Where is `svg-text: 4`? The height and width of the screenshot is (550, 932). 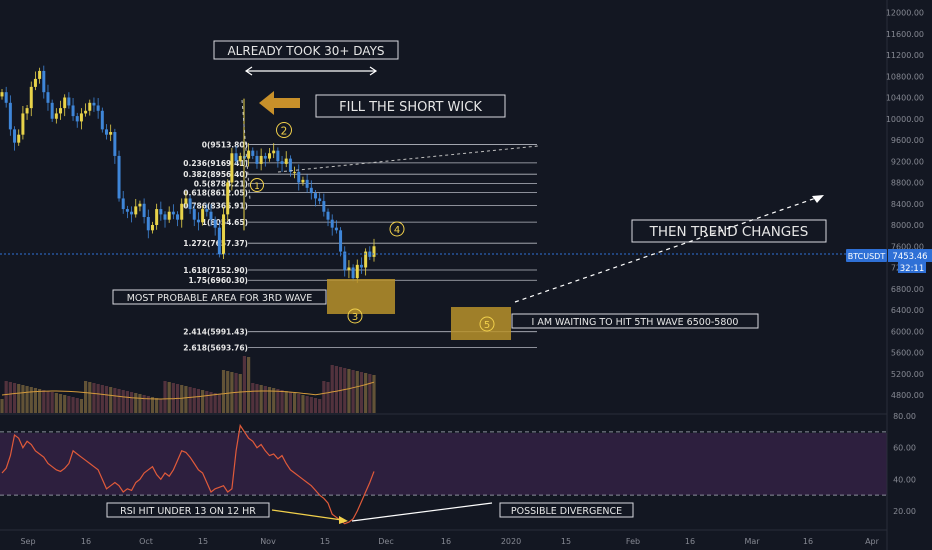
svg-text: 4 is located at coordinates (397, 230).